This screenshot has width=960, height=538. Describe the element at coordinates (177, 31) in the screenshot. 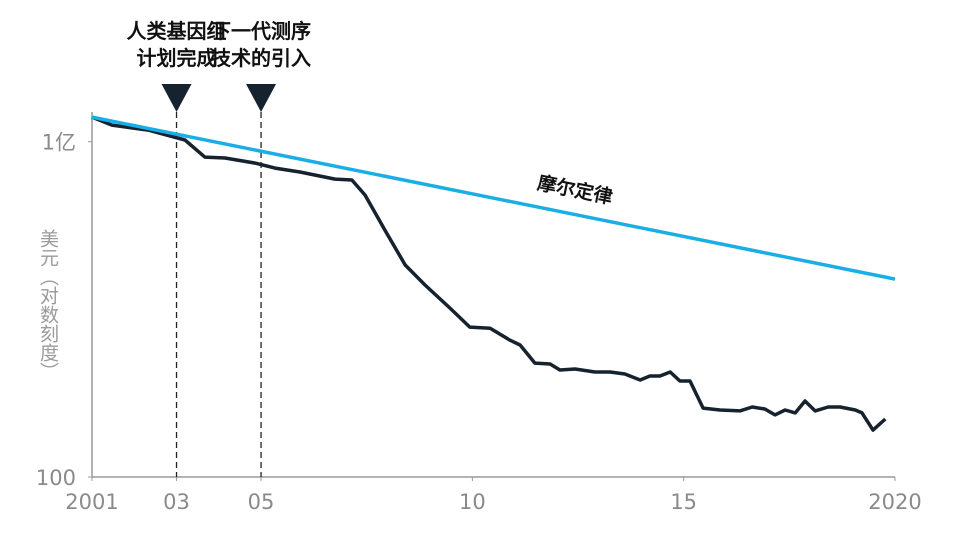

I see `annotation-text: 人类基因组` at that location.